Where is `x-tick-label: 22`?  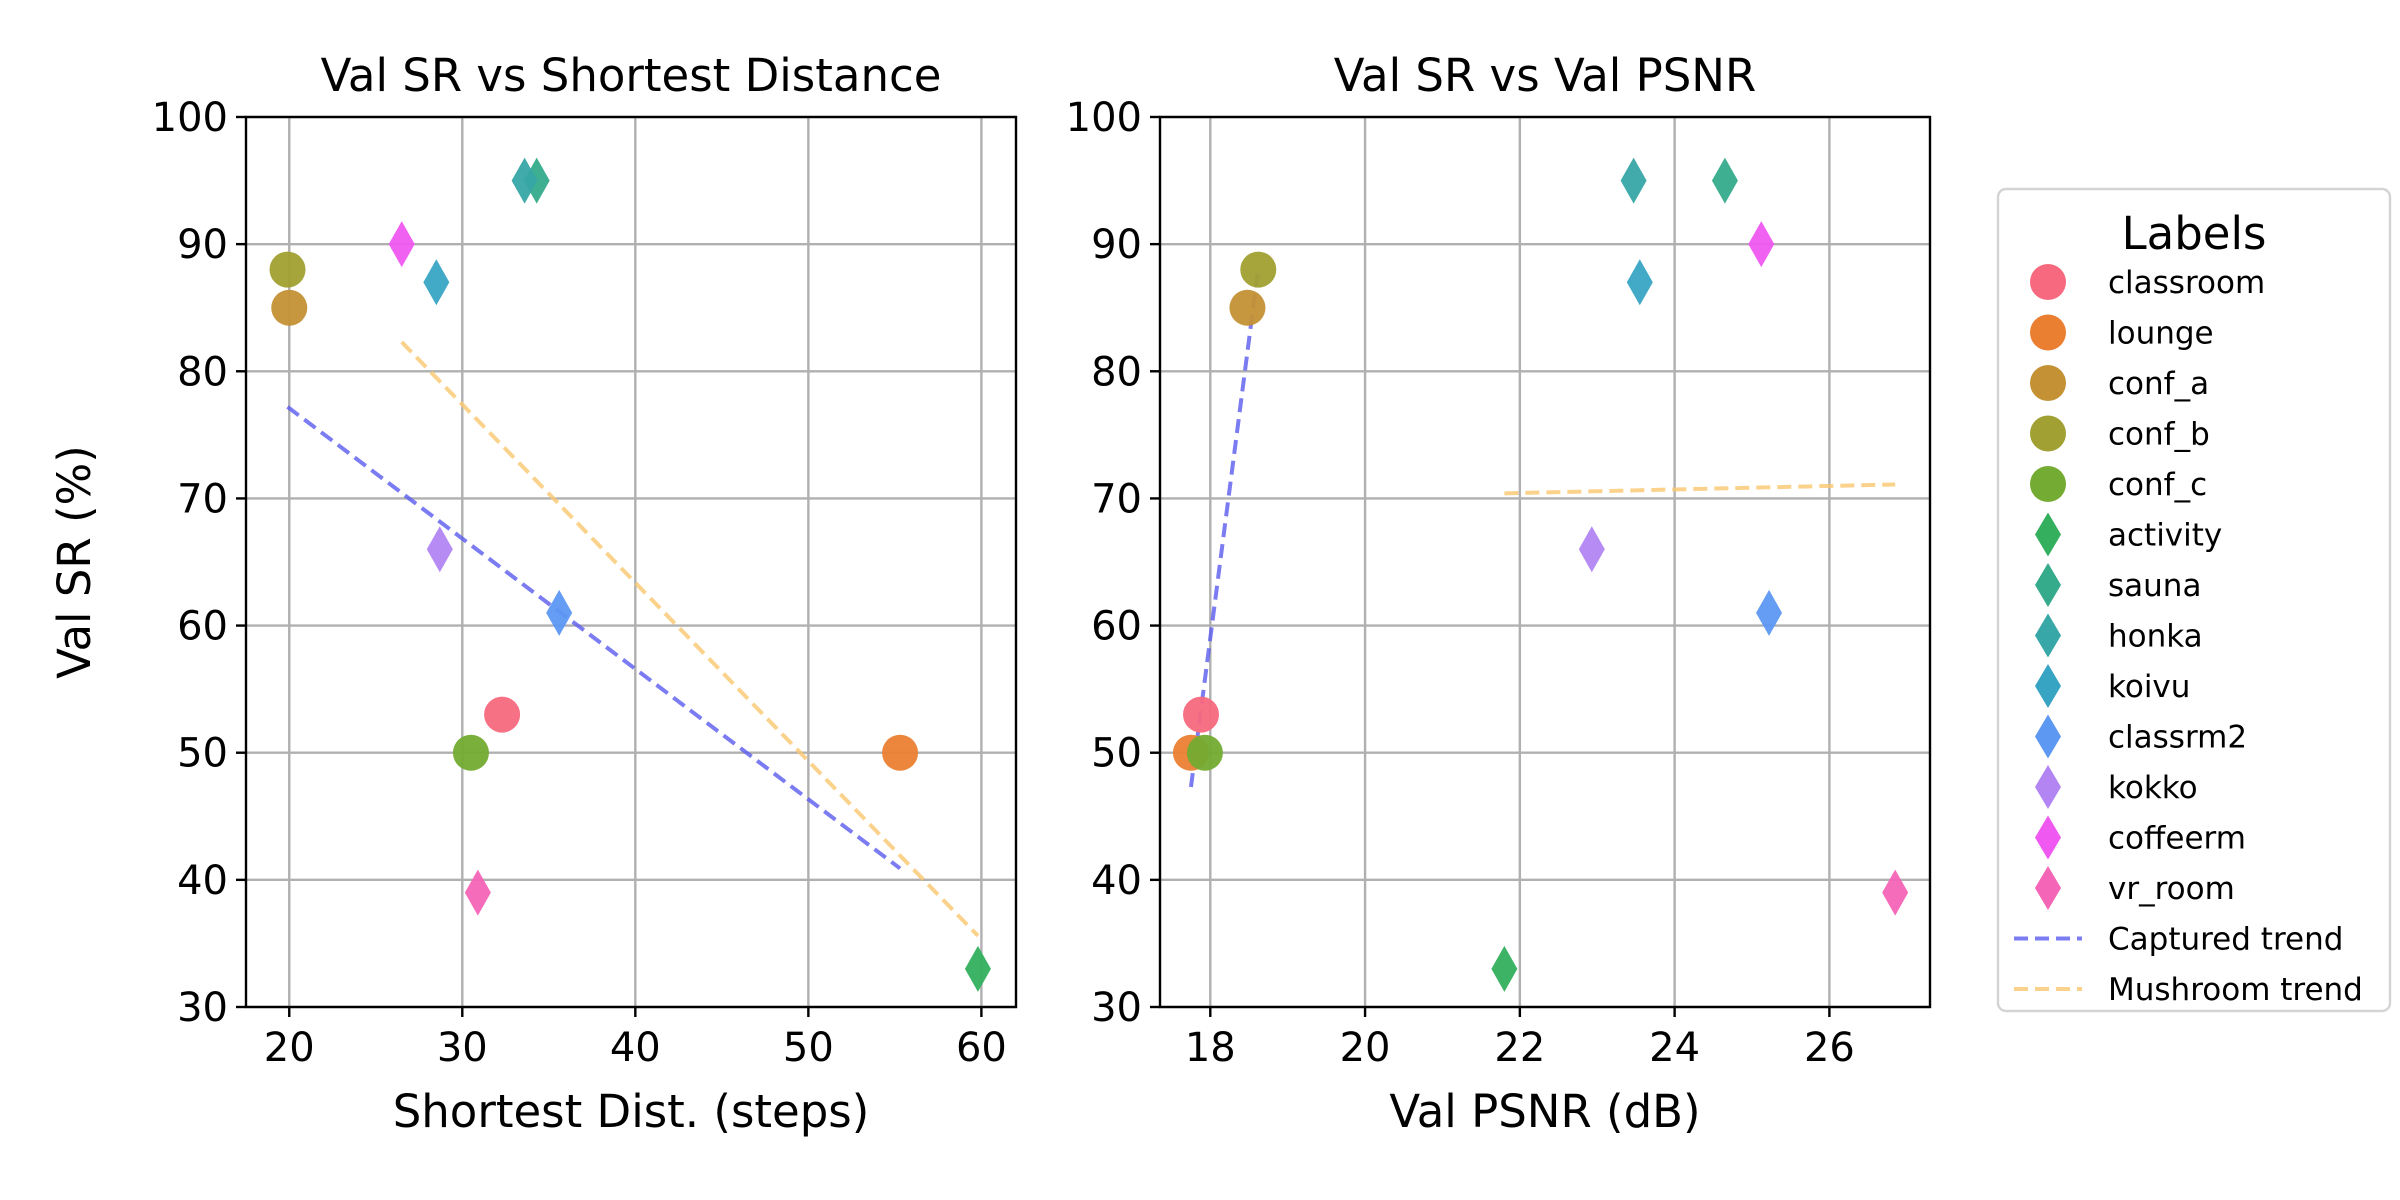 x-tick-label: 22 is located at coordinates (1519, 1048).